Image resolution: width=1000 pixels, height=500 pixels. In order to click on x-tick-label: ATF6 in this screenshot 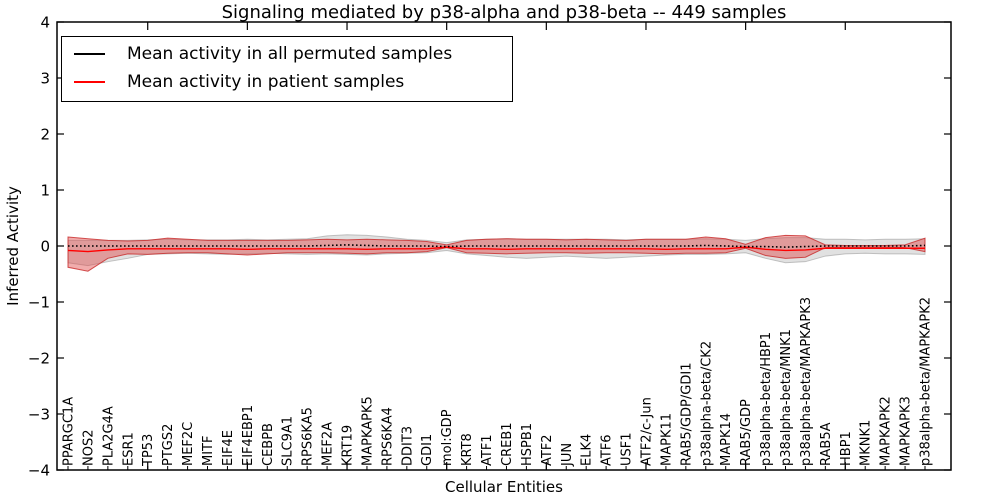, I will do `click(607, 450)`.